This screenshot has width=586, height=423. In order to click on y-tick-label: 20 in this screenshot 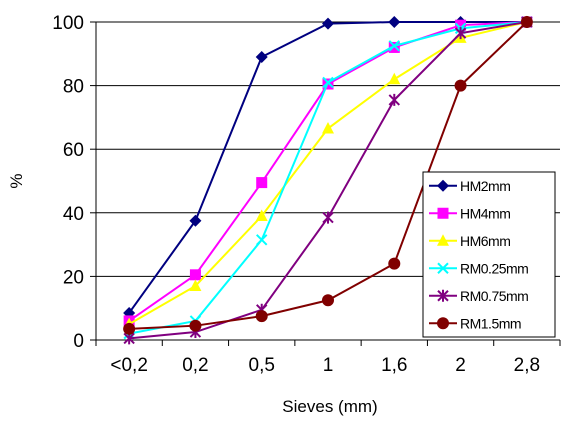, I will do `click(73, 277)`.